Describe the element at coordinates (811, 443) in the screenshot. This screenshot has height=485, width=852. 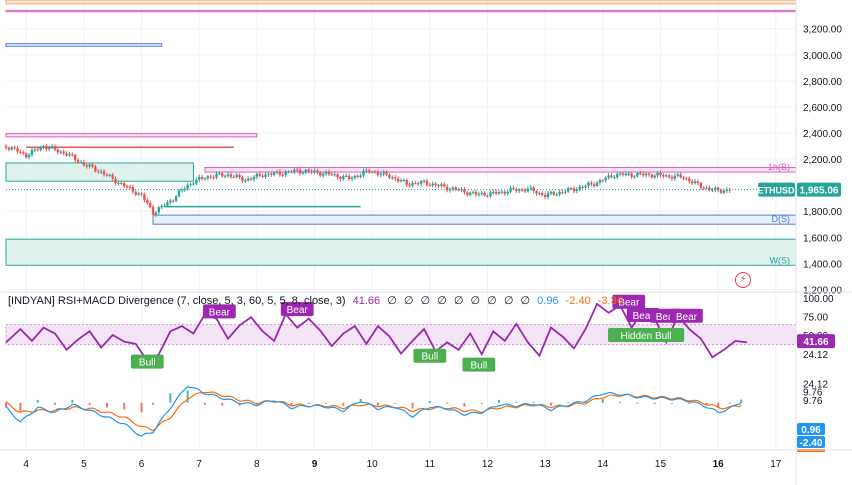
I see `signal-value-tag: -2.40` at that location.